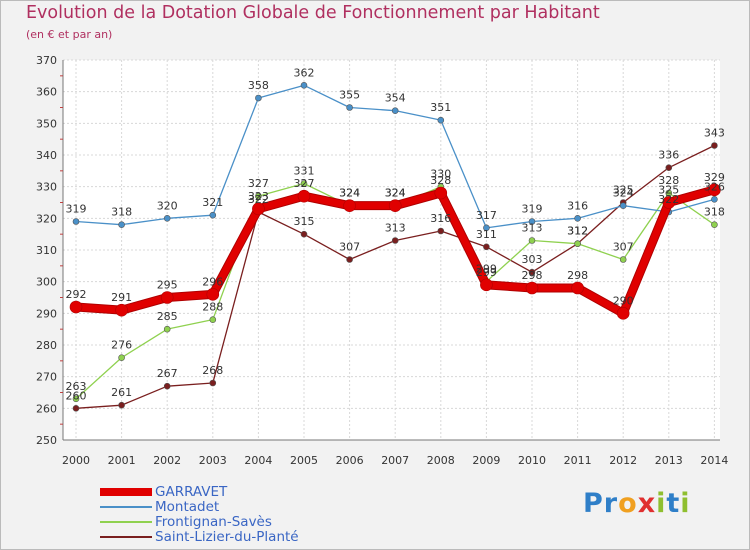 This screenshot has height=550, width=750. Describe the element at coordinates (673, 503) in the screenshot. I see `logo-letter: t` at that location.